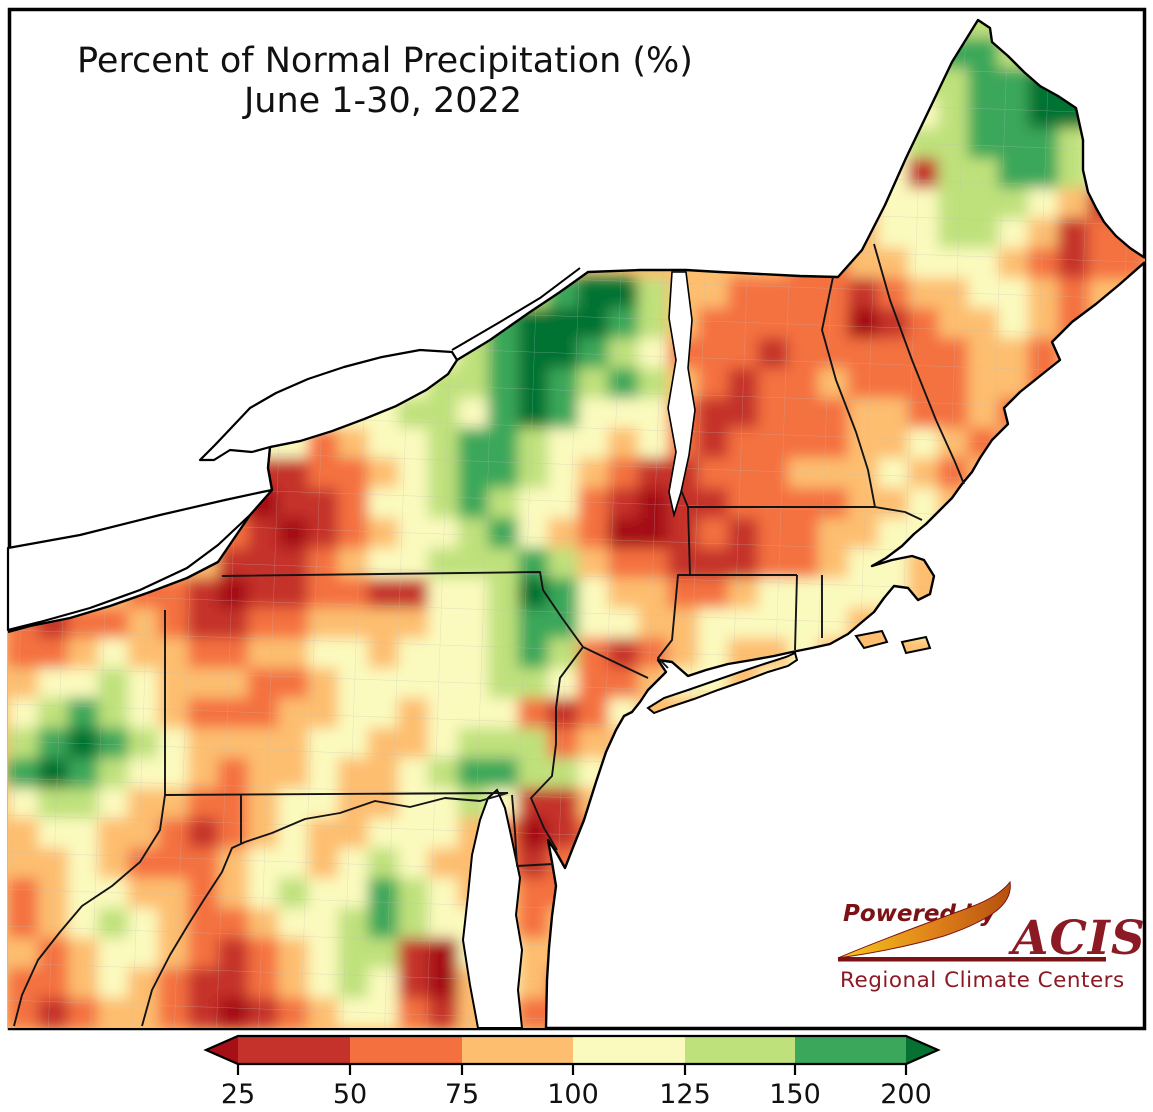 This screenshot has height=1112, width=1153. I want to click on colorbar-tick-label: 150, so click(795, 1094).